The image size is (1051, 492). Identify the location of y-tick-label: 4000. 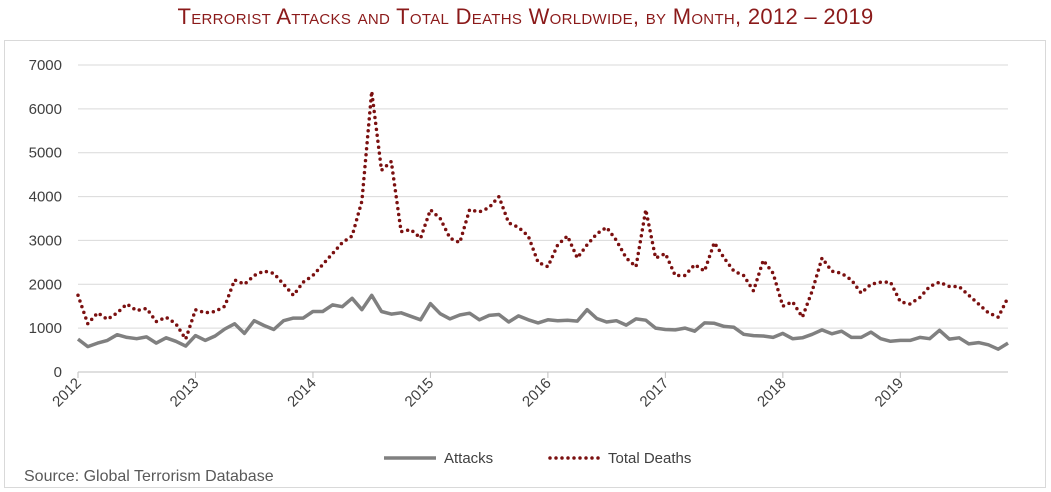
(45, 197).